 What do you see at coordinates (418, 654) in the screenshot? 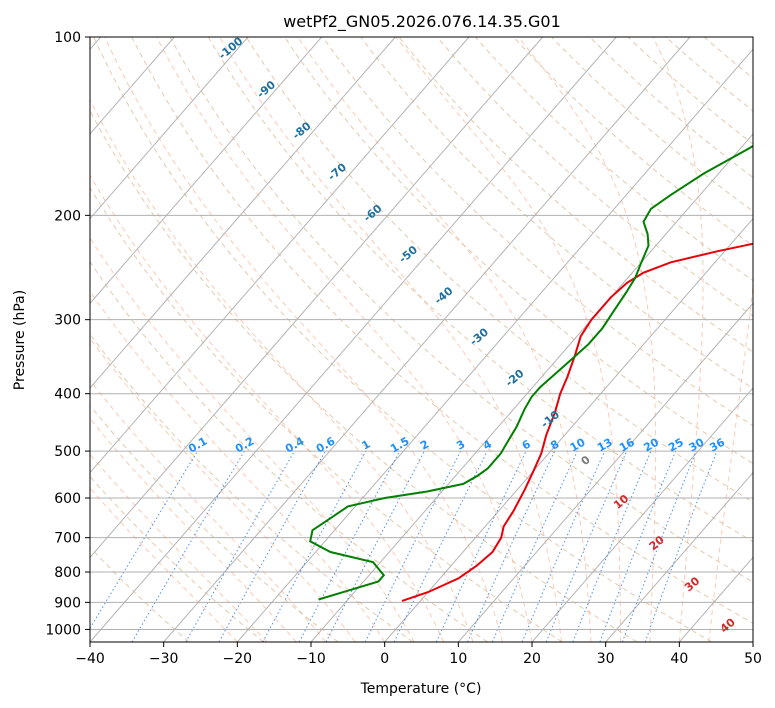
I see `x-axis-ticks: −40 −30 −20 −10 0 10 20 30 40 50` at bounding box center [418, 654].